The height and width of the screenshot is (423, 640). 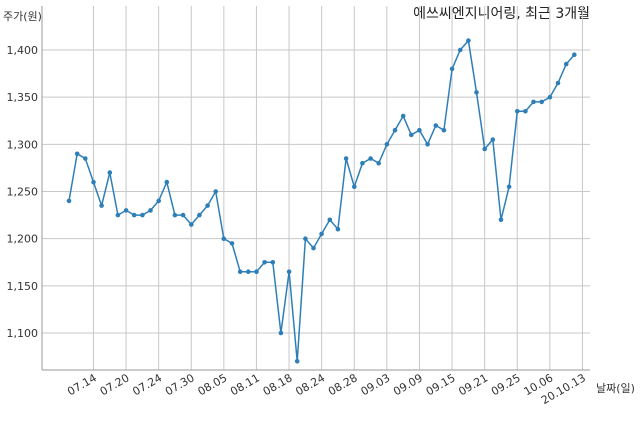 I want to click on x-tick-label: 08.18, so click(x=278, y=384).